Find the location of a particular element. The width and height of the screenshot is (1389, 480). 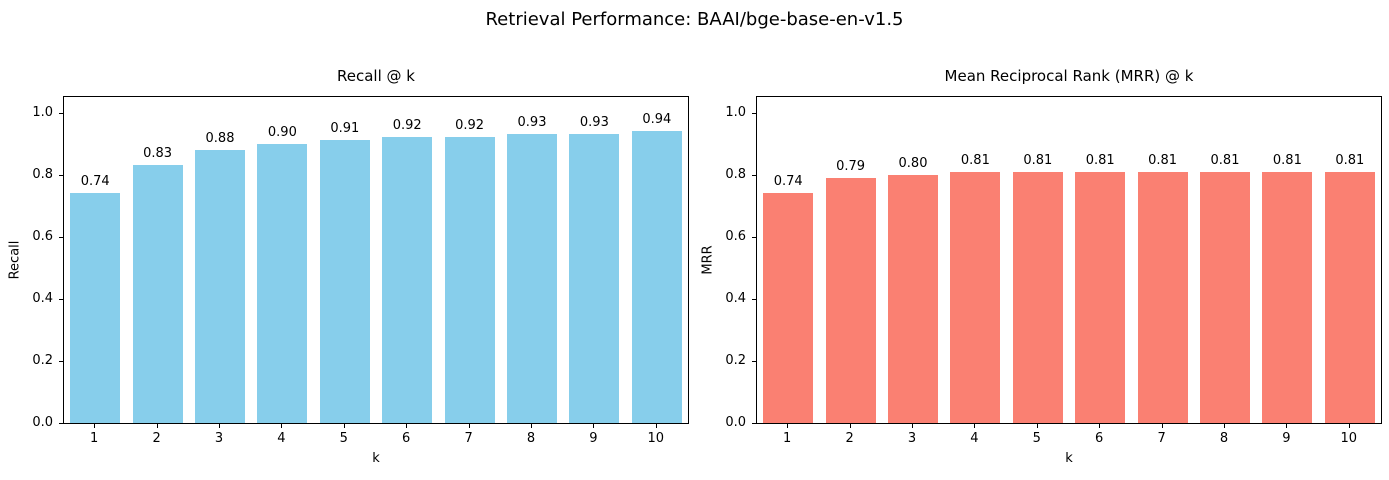

bar-value-label-k6: 0.92 is located at coordinates (407, 126).